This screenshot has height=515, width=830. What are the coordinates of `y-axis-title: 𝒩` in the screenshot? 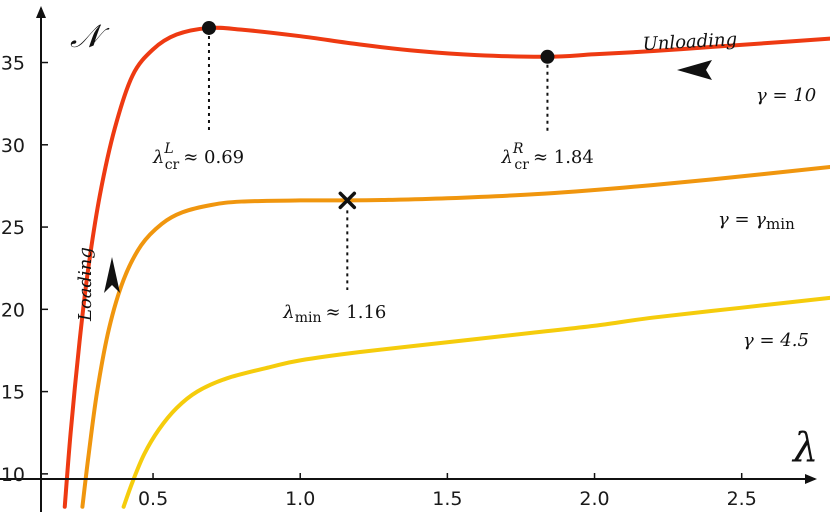 It's located at (90, 36).